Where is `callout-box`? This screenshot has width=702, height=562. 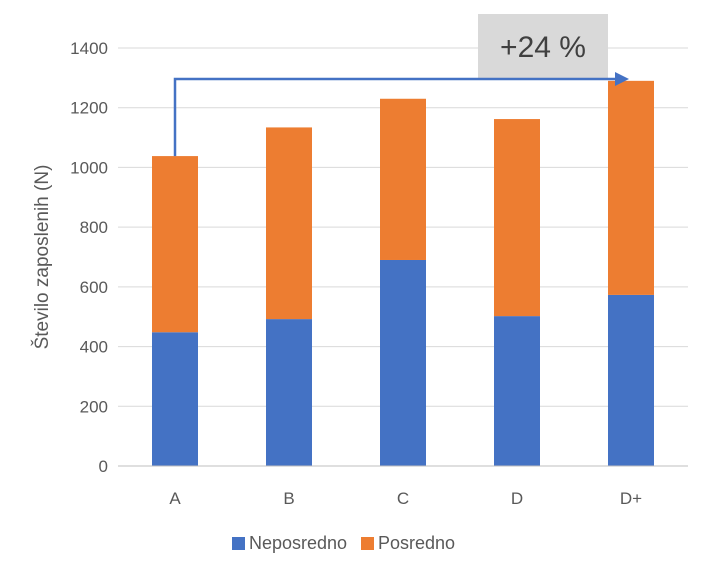
callout-box is located at coordinates (543, 46).